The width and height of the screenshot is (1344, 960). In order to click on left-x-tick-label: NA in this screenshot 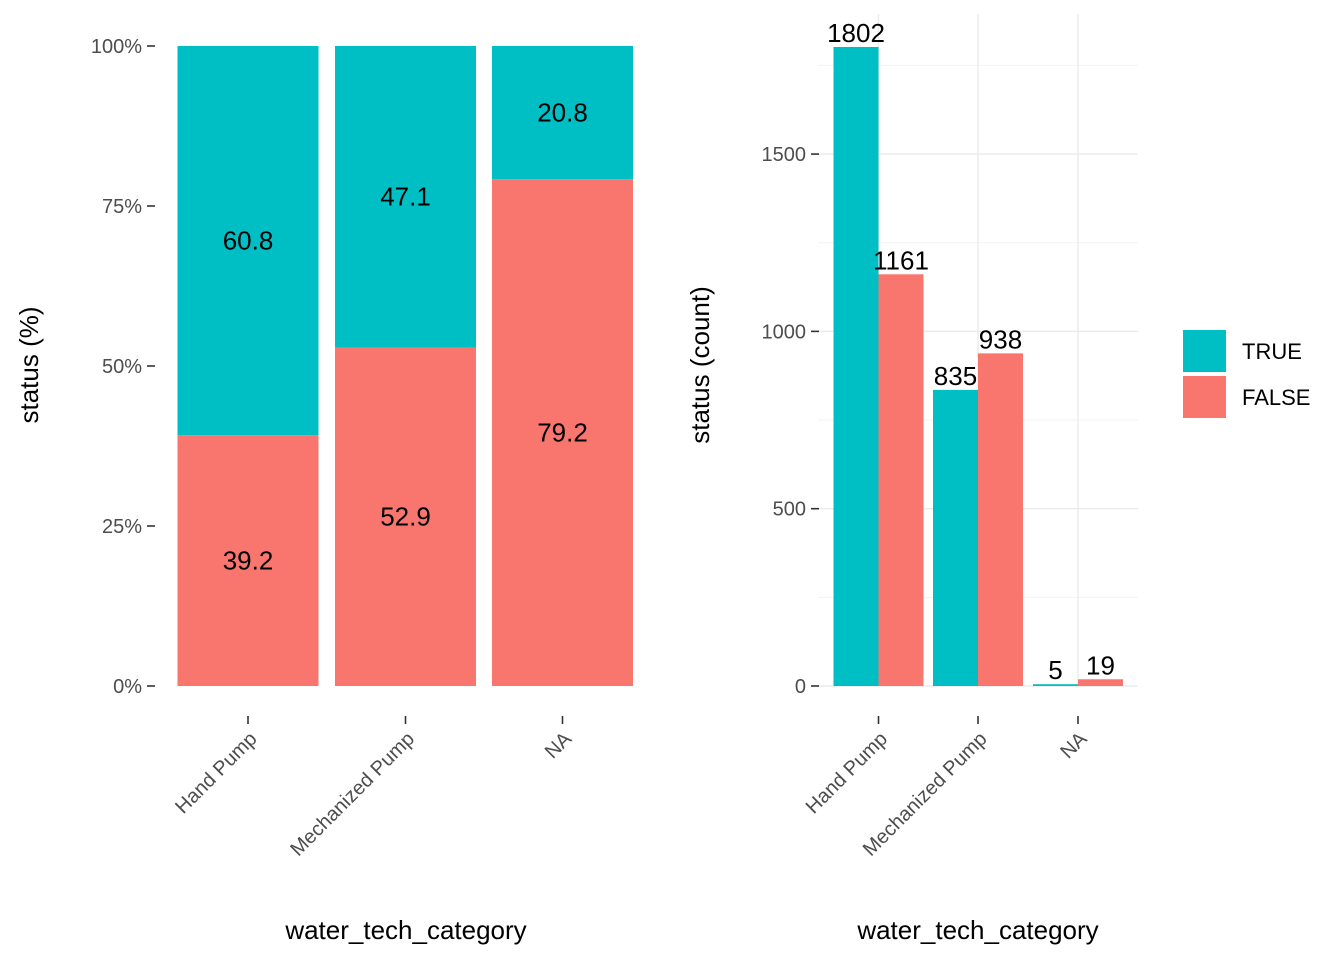, I will do `click(559, 746)`.